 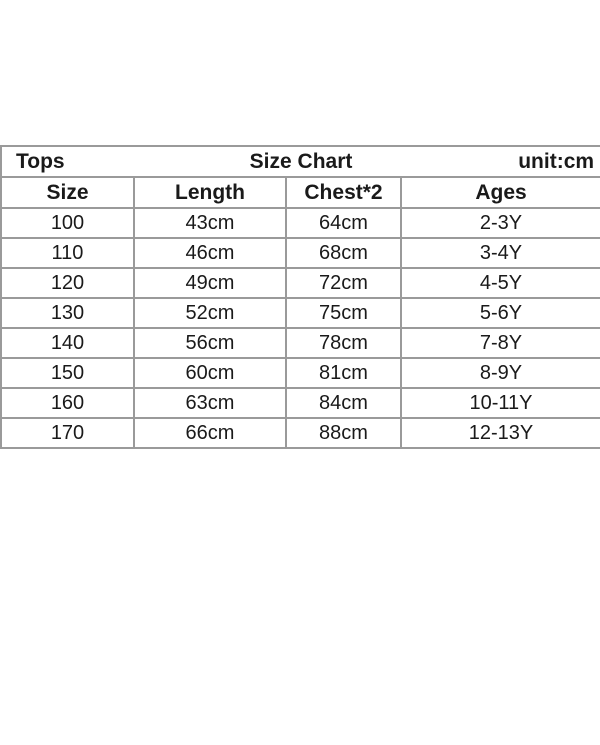 I want to click on table-row: 130 52cm 75cm 5-6Y, so click(x=300, y=313).